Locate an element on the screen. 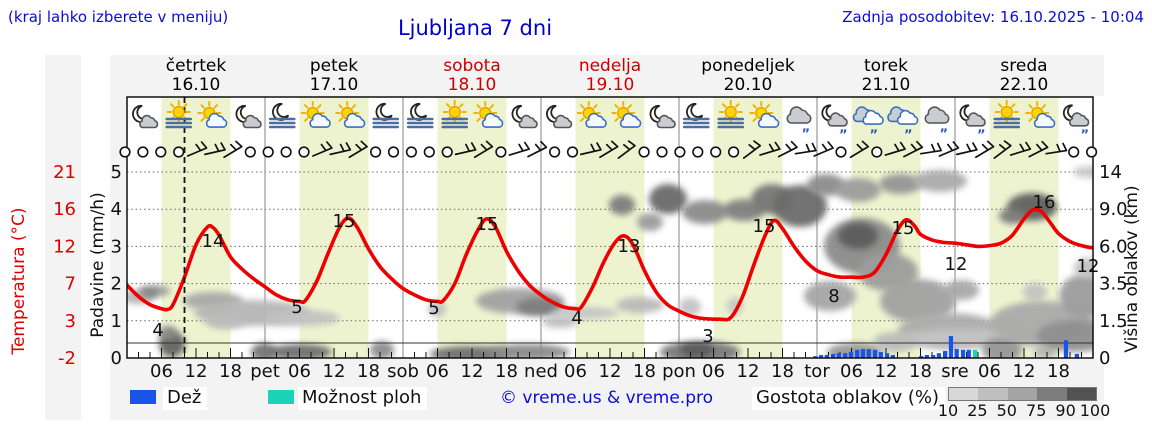 The width and height of the screenshot is (1152, 443). svg-text: 14 is located at coordinates (1110, 172).